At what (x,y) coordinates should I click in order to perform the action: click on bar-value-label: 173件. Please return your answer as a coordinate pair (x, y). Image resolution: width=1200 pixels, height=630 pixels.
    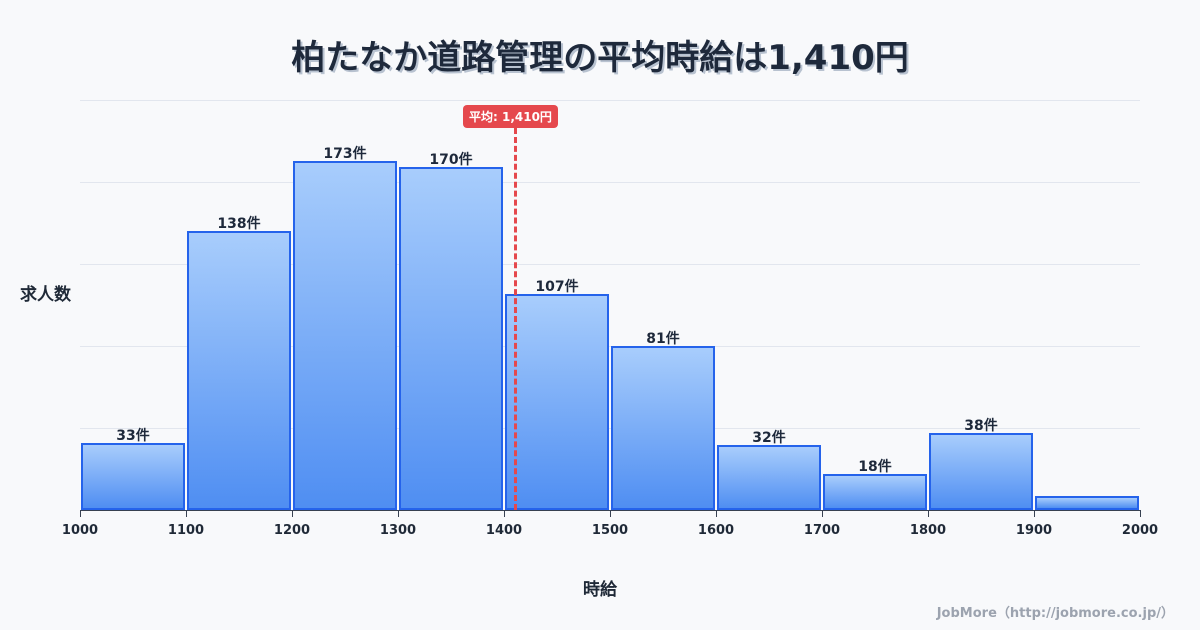
    Looking at the image, I should click on (345, 153).